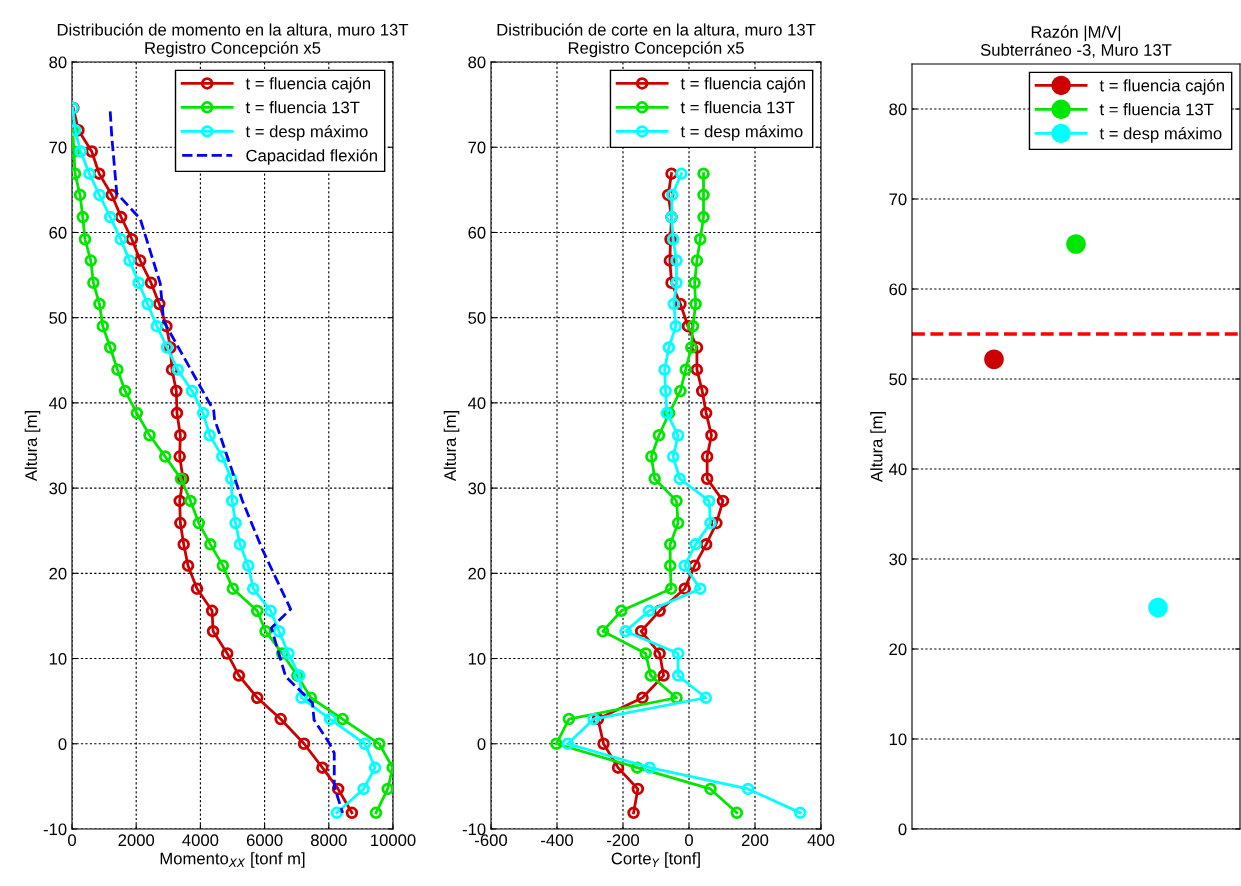  Describe the element at coordinates (623, 840) in the screenshot. I see `x-tick-label: -200` at that location.